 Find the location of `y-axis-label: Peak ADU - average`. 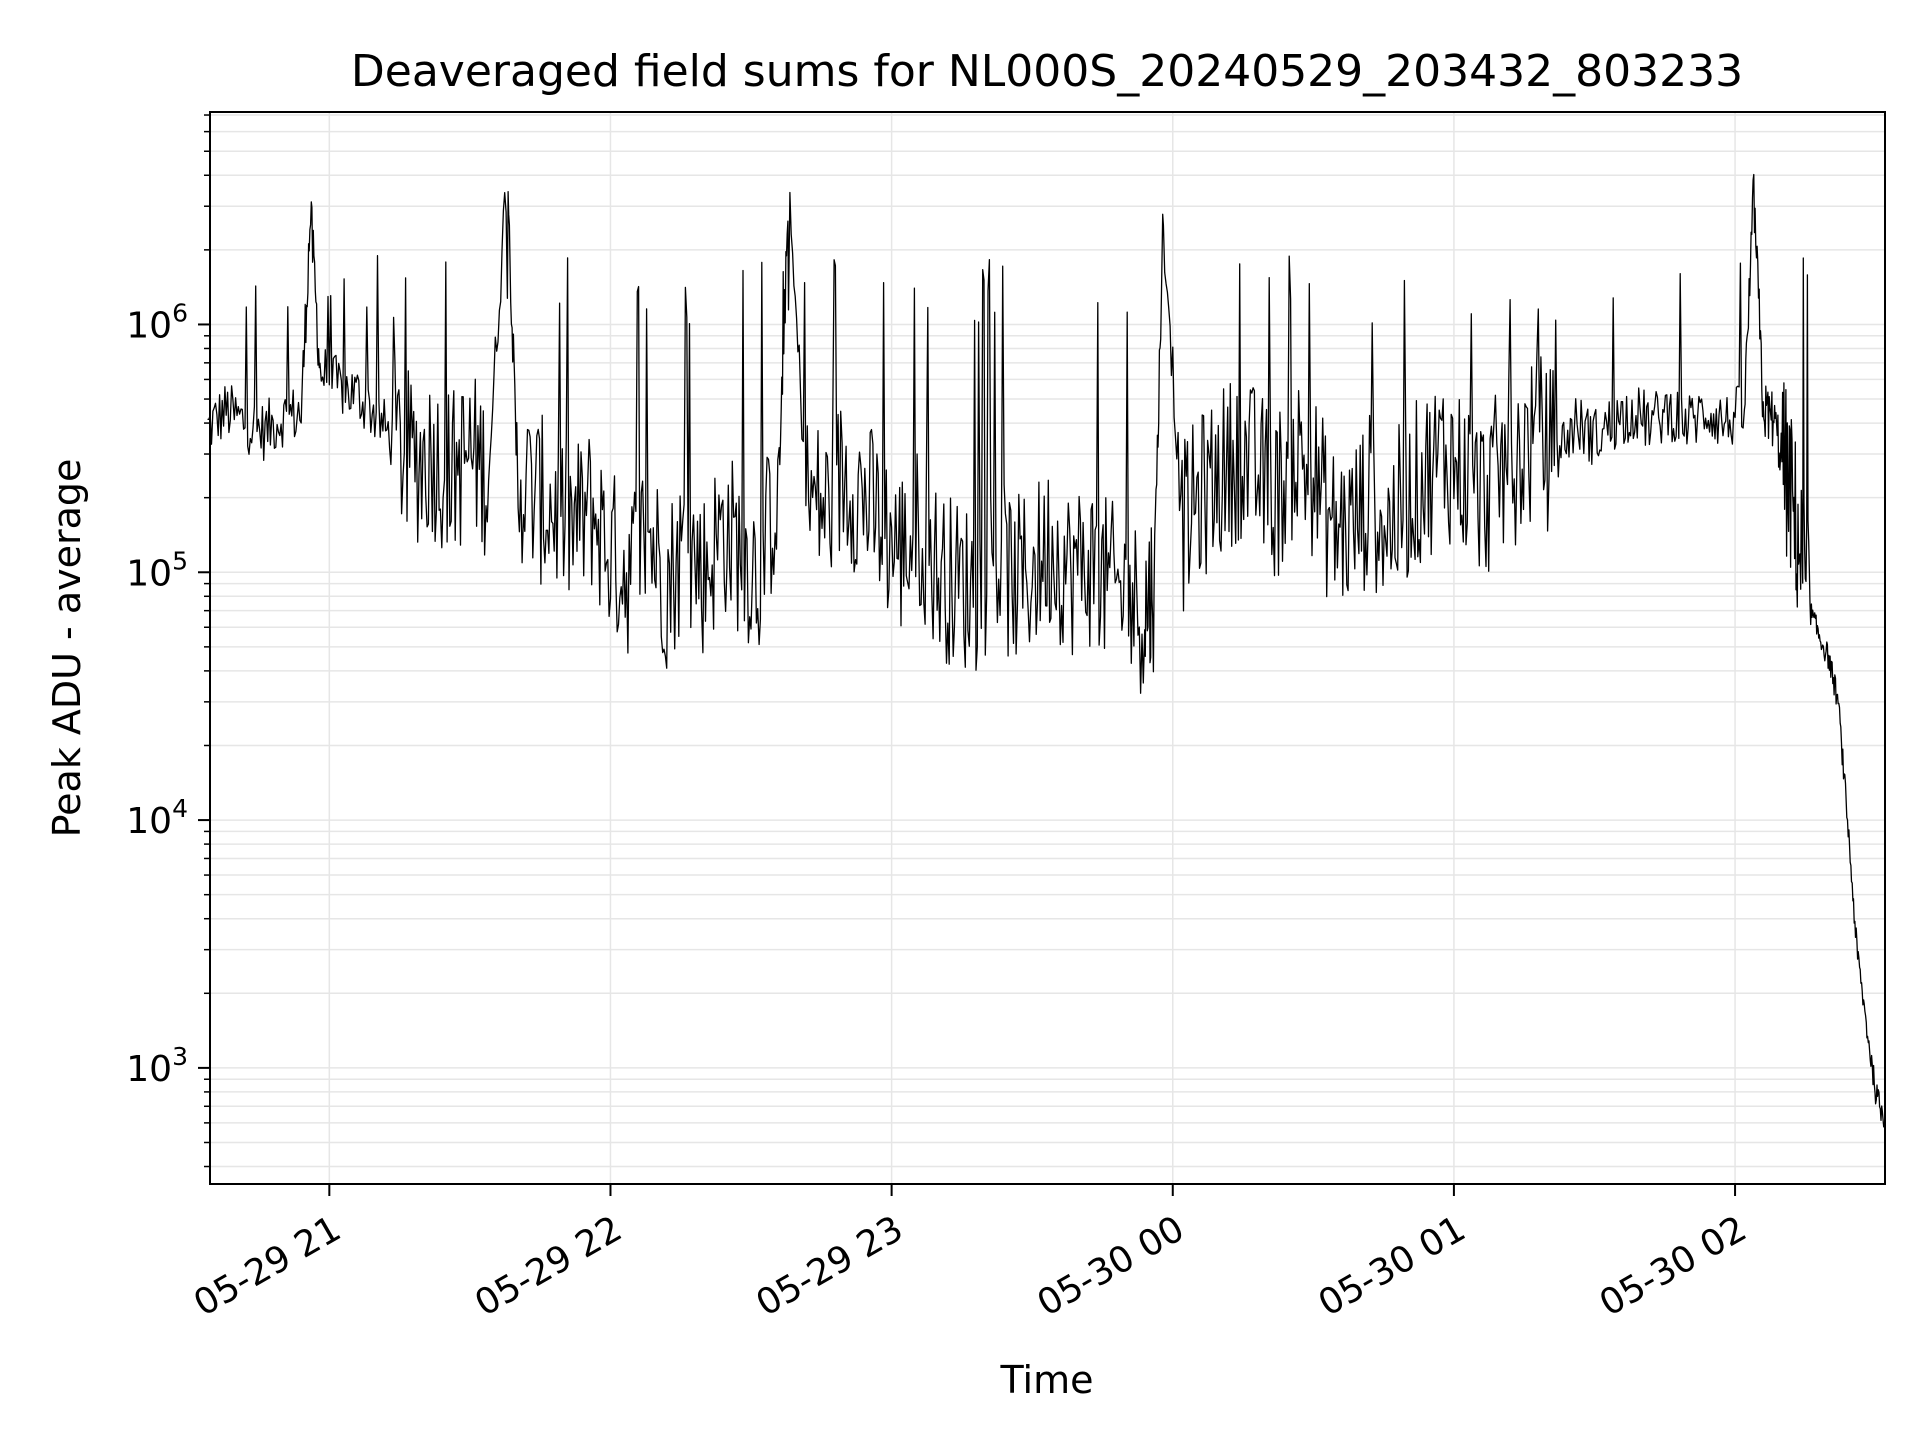

y-axis-label: Peak ADU - average is located at coordinates (67, 648).